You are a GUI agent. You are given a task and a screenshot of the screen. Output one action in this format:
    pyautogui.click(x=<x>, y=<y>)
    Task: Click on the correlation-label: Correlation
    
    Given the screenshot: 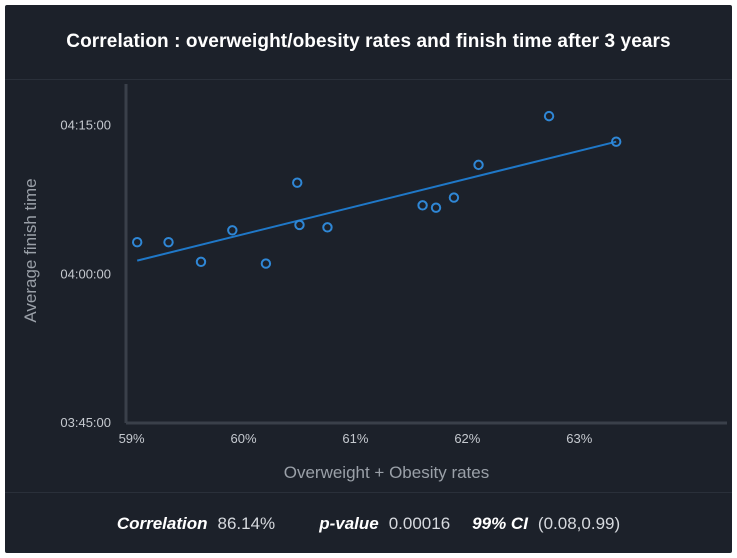 What is the action you would take?
    pyautogui.click(x=162, y=523)
    